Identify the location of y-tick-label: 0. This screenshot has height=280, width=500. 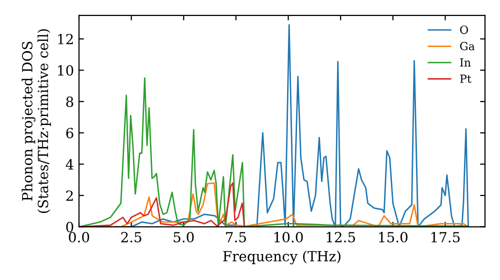
(70, 227).